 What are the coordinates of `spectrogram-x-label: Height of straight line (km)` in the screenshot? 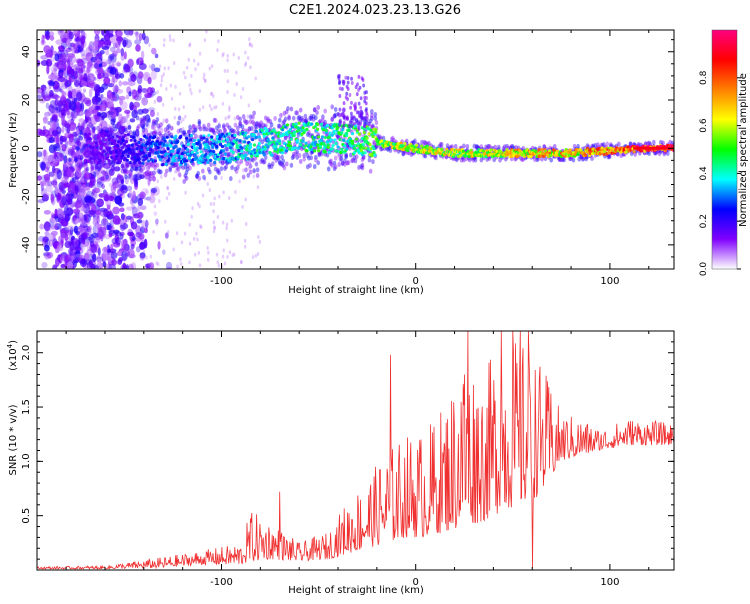 It's located at (356, 290).